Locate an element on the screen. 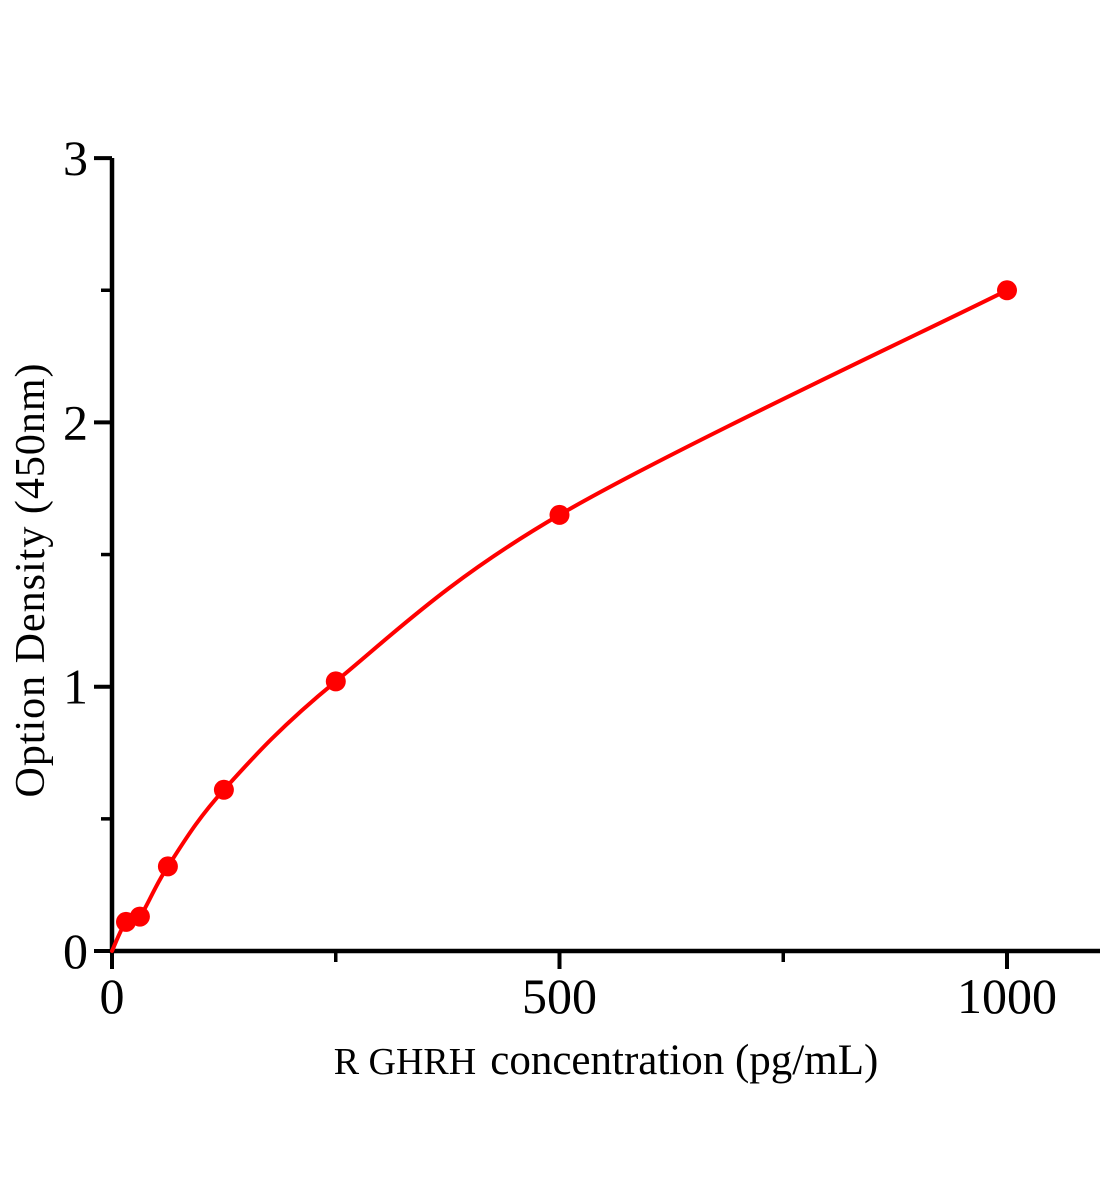 This screenshot has width=1104, height=1200. x-axis-title-prefix: R GHRH is located at coordinates (405, 1062).